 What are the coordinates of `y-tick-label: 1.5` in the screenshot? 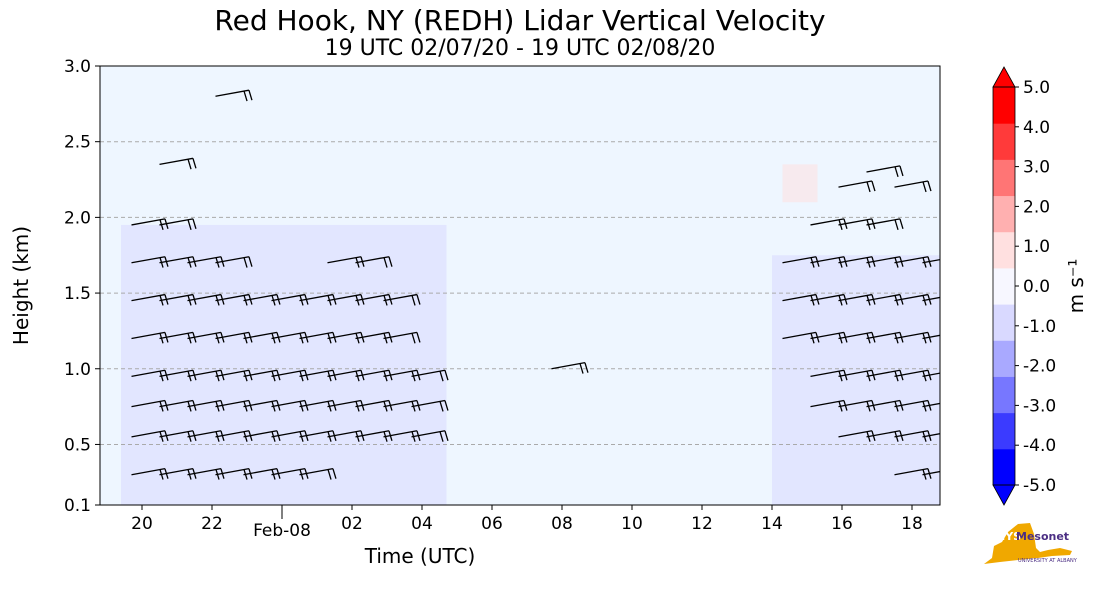 It's located at (77, 294).